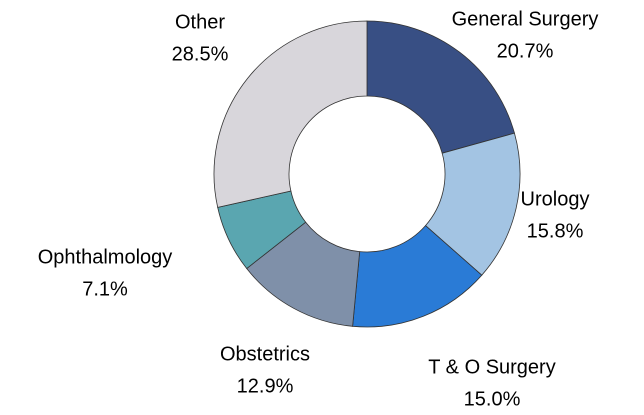 The height and width of the screenshot is (415, 644). Describe the element at coordinates (105, 289) in the screenshot. I see `slice-value-label: 7.1%` at that location.